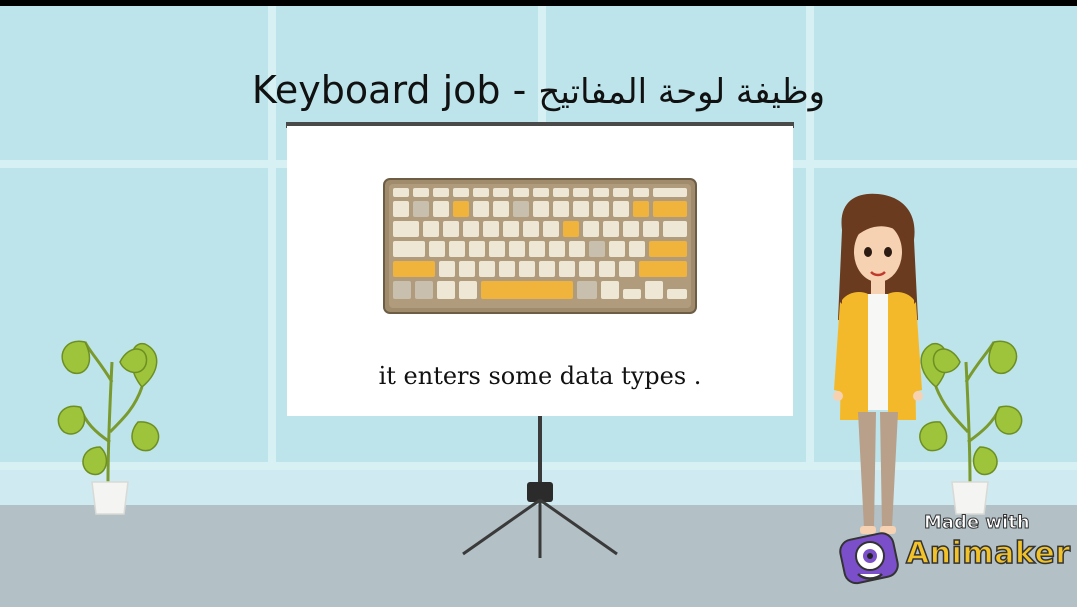 This screenshot has height=607, width=1077. I want to click on keyboard-icon, so click(540, 246).